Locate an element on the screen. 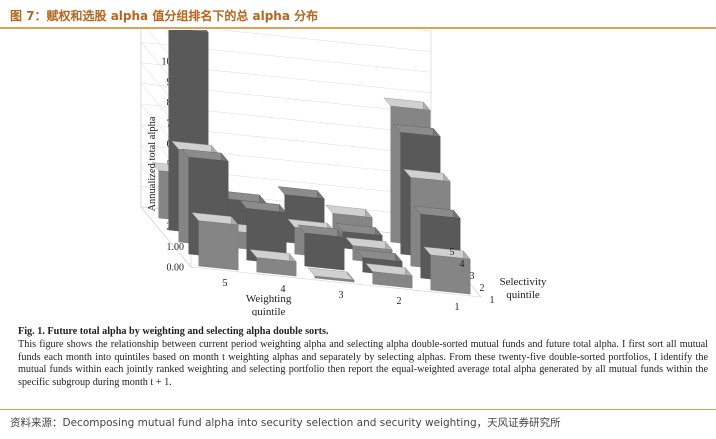  selectivity-tick-label: 1 is located at coordinates (492, 300).